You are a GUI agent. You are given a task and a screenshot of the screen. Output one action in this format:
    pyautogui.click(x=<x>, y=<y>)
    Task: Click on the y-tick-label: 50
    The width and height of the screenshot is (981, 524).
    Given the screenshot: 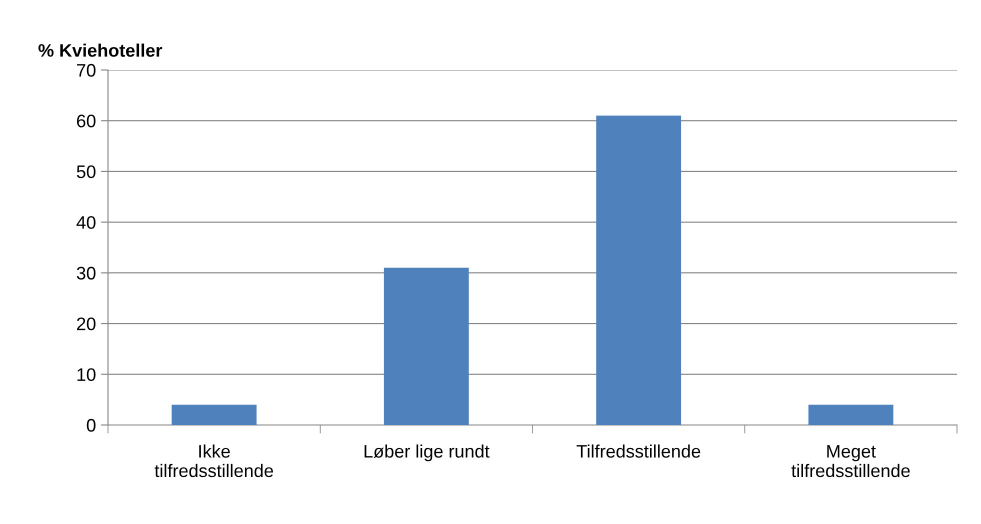 What is the action you would take?
    pyautogui.click(x=86, y=171)
    